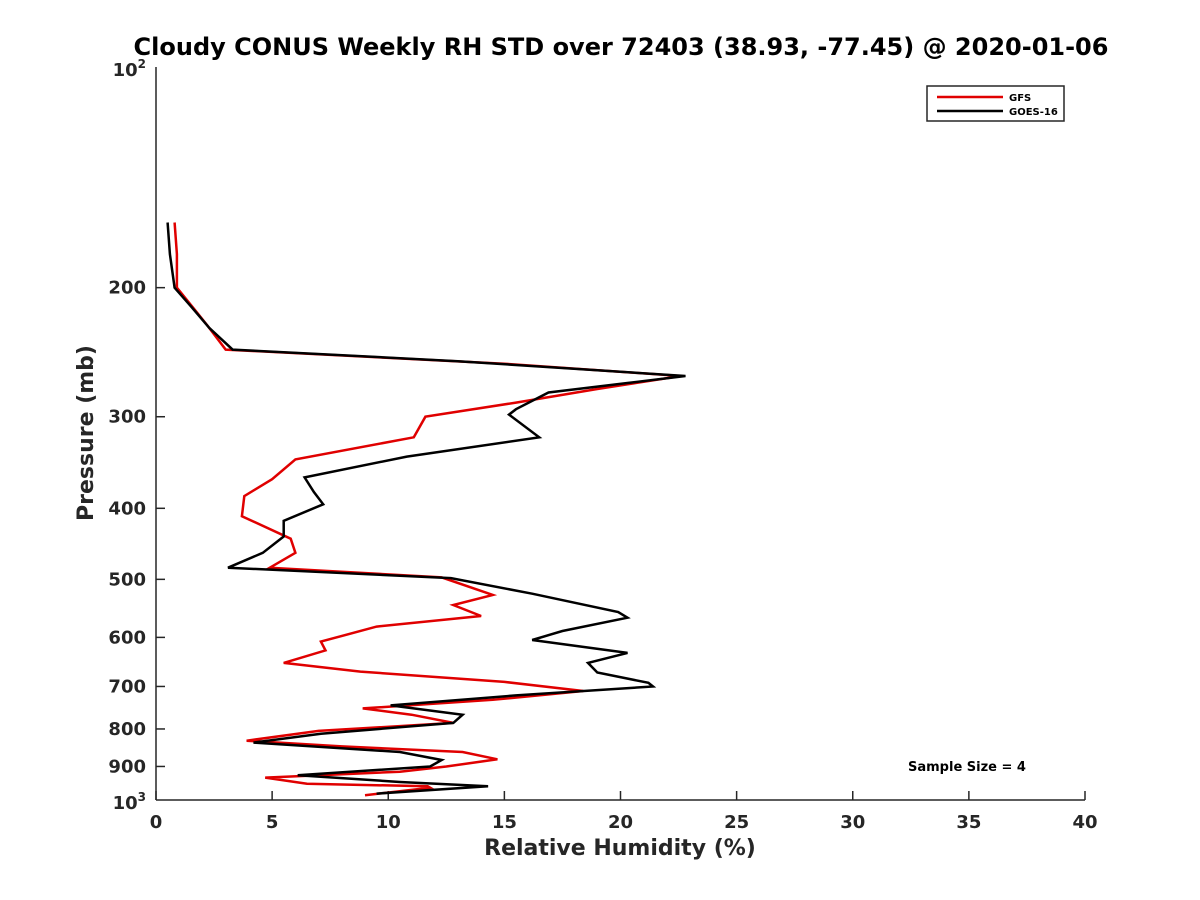  I want to click on x-tick-label: 40, so click(1084, 822).